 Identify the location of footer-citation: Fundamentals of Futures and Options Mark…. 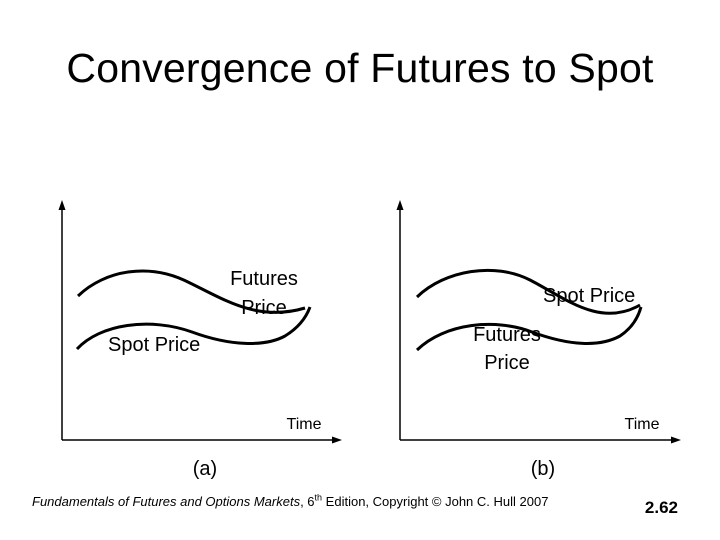
(290, 501).